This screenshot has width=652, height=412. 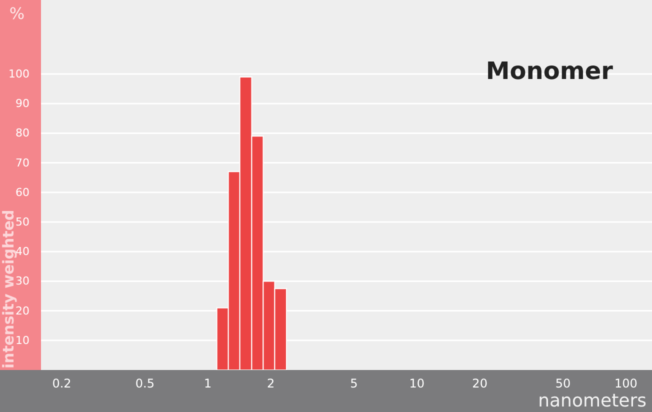 I want to click on x-tick-label: 2, so click(x=270, y=383).